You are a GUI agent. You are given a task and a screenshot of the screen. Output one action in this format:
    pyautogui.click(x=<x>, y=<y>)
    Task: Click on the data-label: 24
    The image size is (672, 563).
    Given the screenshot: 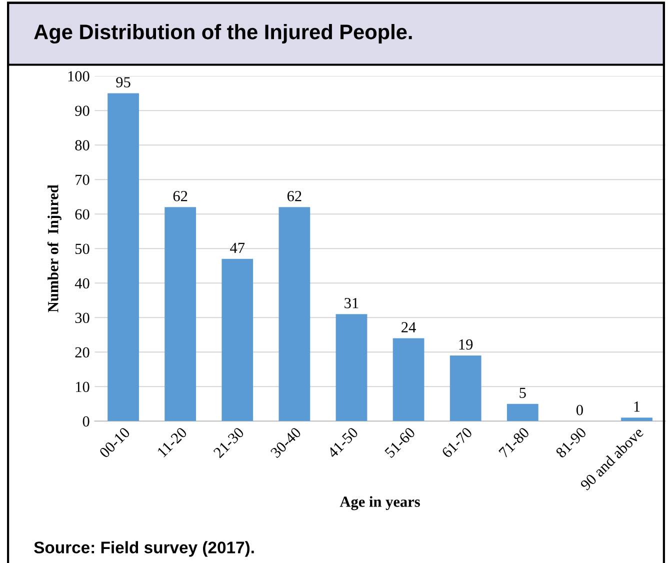 What is the action you would take?
    pyautogui.click(x=409, y=327)
    